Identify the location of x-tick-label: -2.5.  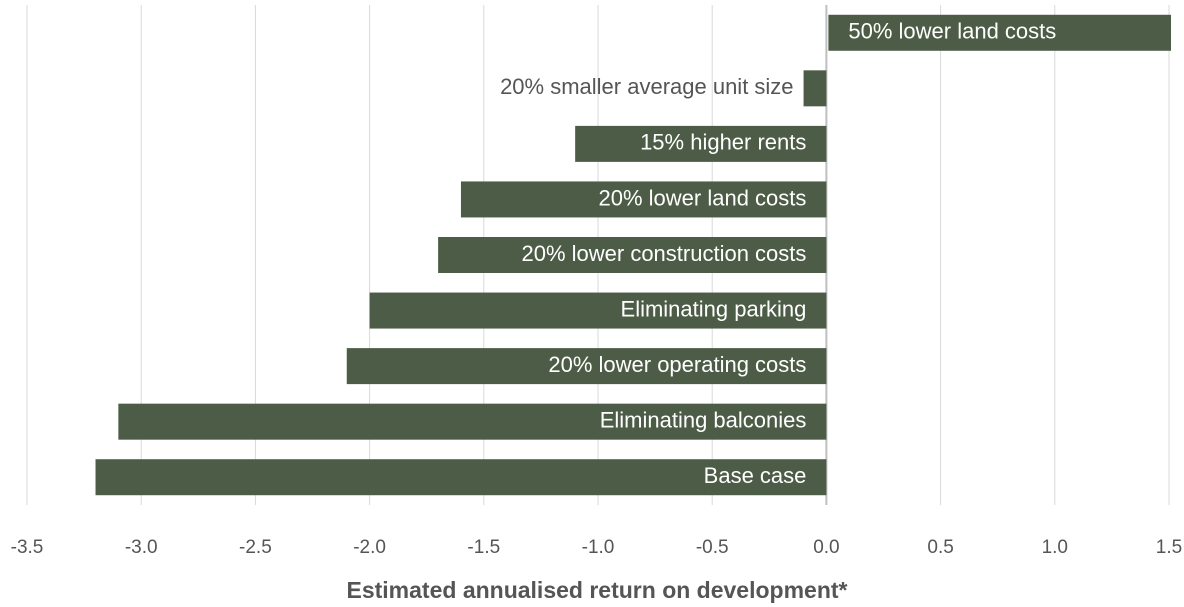
(255, 547).